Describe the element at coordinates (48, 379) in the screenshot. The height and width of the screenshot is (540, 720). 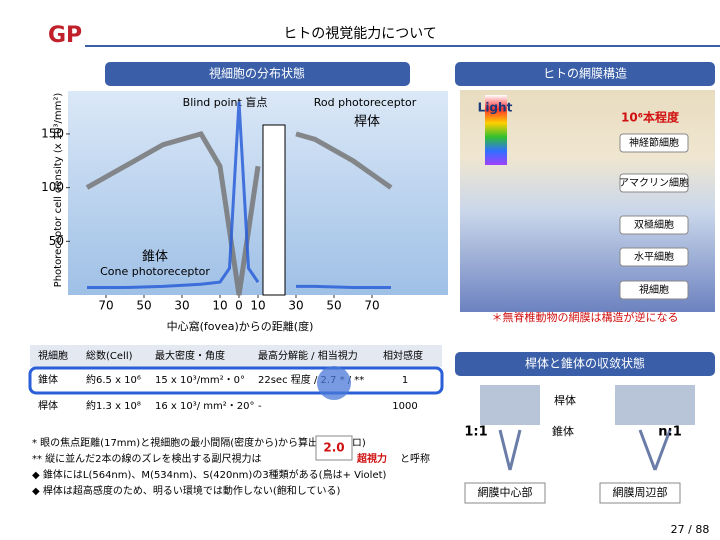
I see `table-cell: 錐体` at that location.